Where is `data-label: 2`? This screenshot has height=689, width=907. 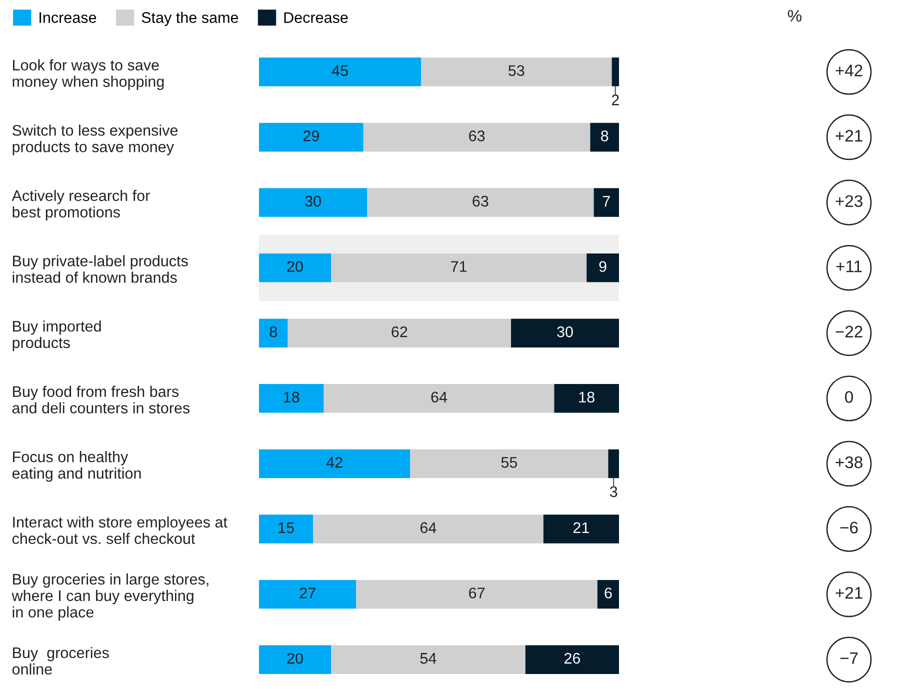 data-label: 2 is located at coordinates (615, 100).